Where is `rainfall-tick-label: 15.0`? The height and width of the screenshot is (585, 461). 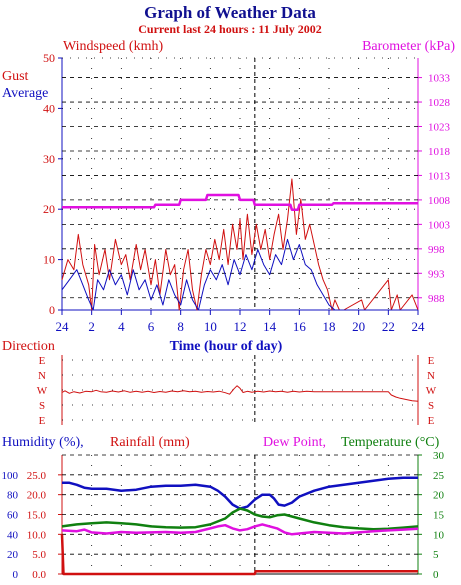 rainfall-tick-label: 15.0 is located at coordinates (37, 516).